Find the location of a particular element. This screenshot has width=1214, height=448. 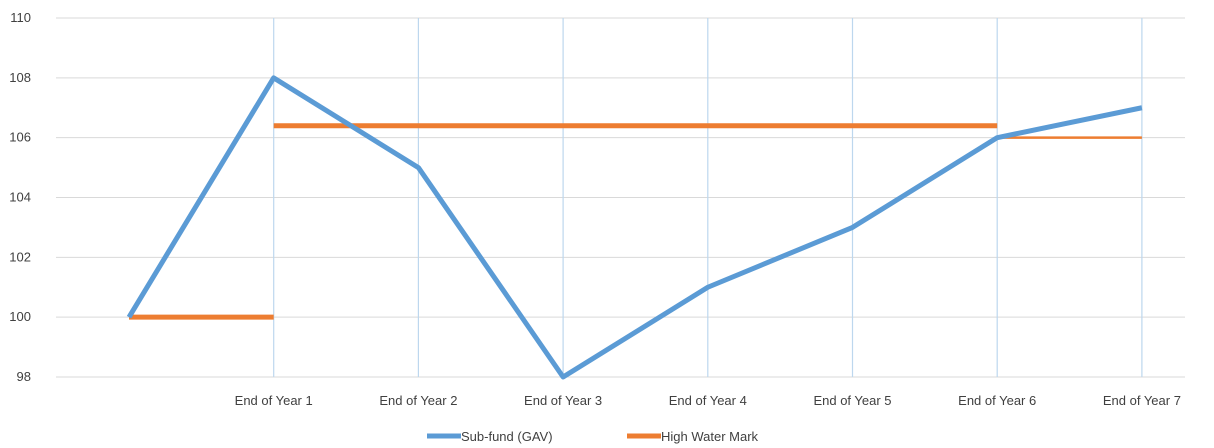

y-tick-label: 100 is located at coordinates (20, 316).